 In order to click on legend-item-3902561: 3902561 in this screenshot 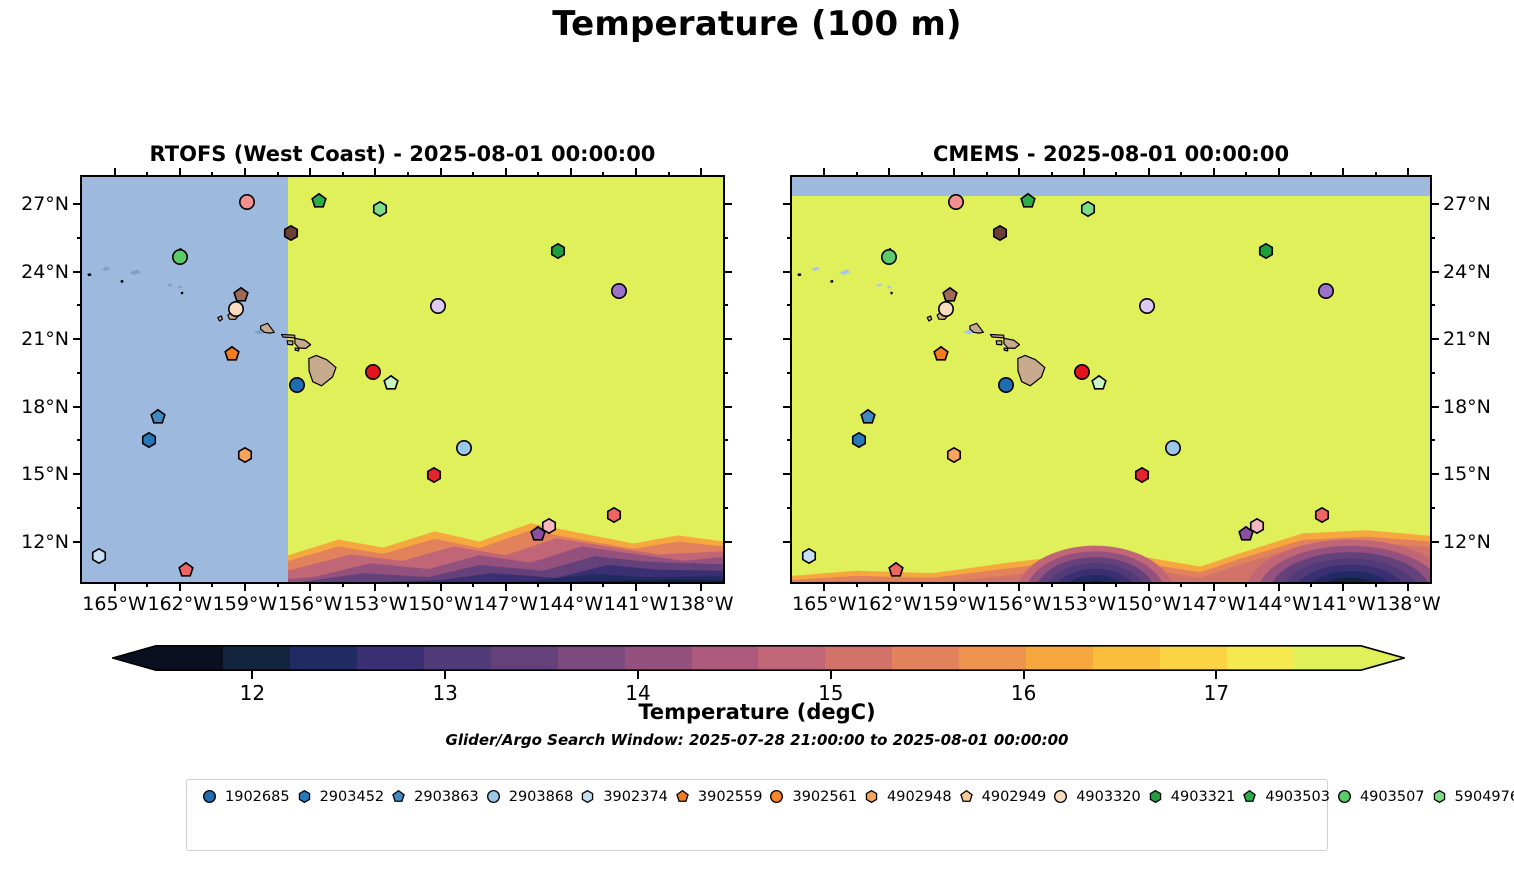, I will do `click(809, 797)`.